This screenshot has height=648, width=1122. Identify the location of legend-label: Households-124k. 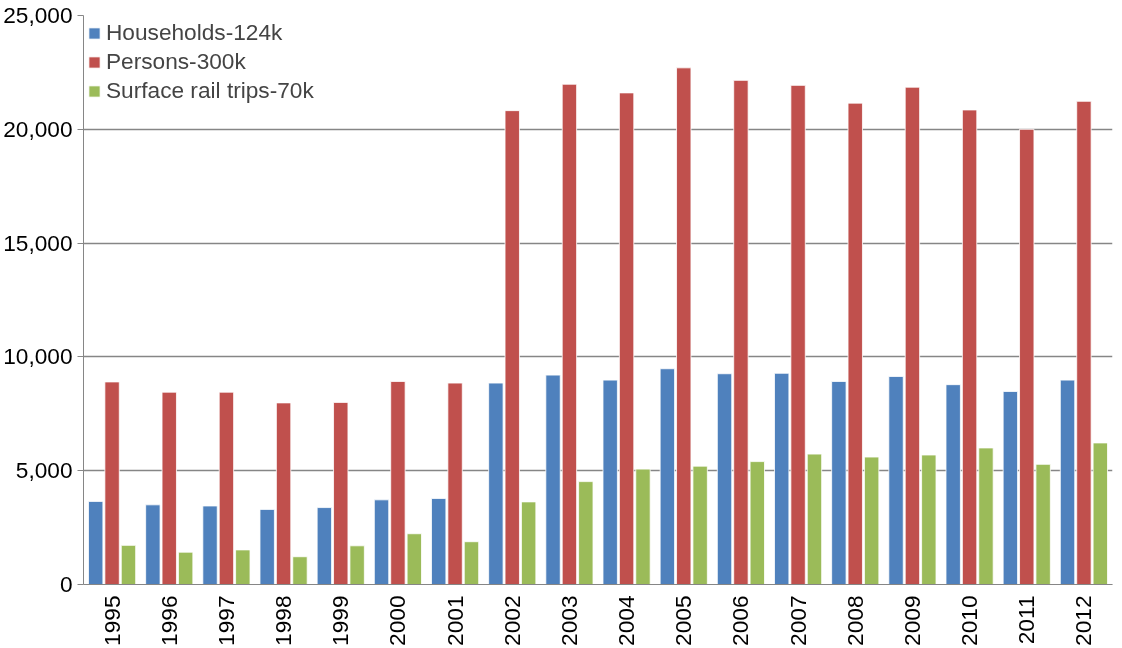
(194, 32).